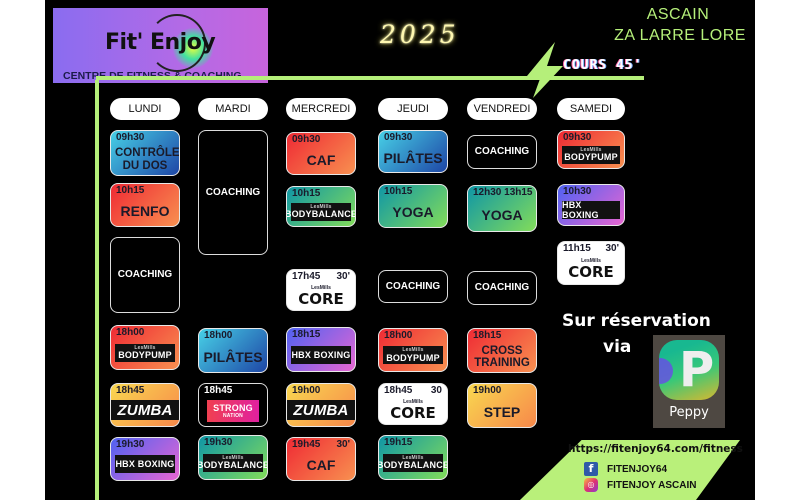 This screenshot has height=500, width=800. I want to click on website-link: https://fitenjoy64.com/fitness, so click(655, 449).